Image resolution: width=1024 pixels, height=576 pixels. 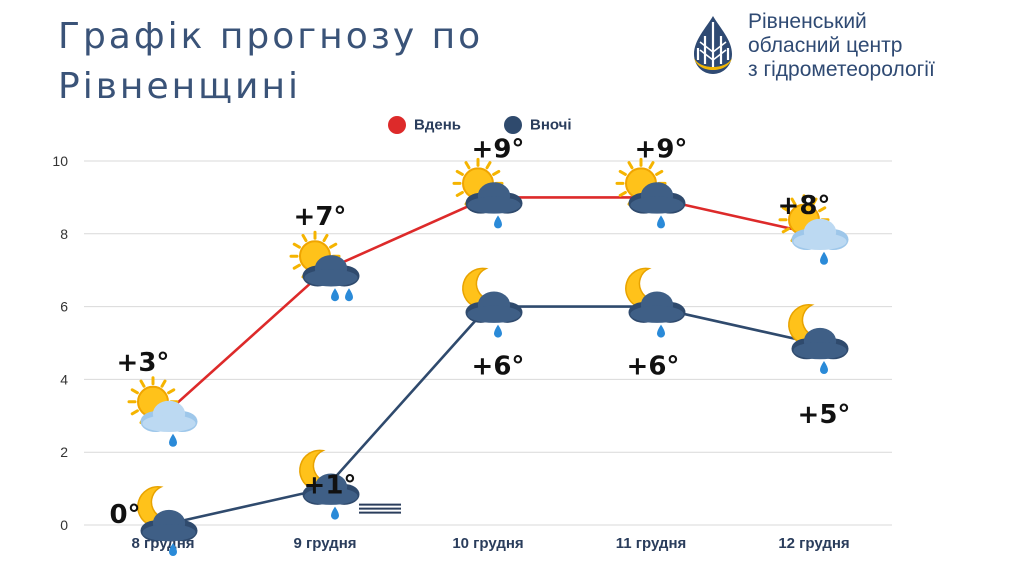 What do you see at coordinates (320, 217) in the screenshot?
I see `day-temp-label: +7°` at bounding box center [320, 217].